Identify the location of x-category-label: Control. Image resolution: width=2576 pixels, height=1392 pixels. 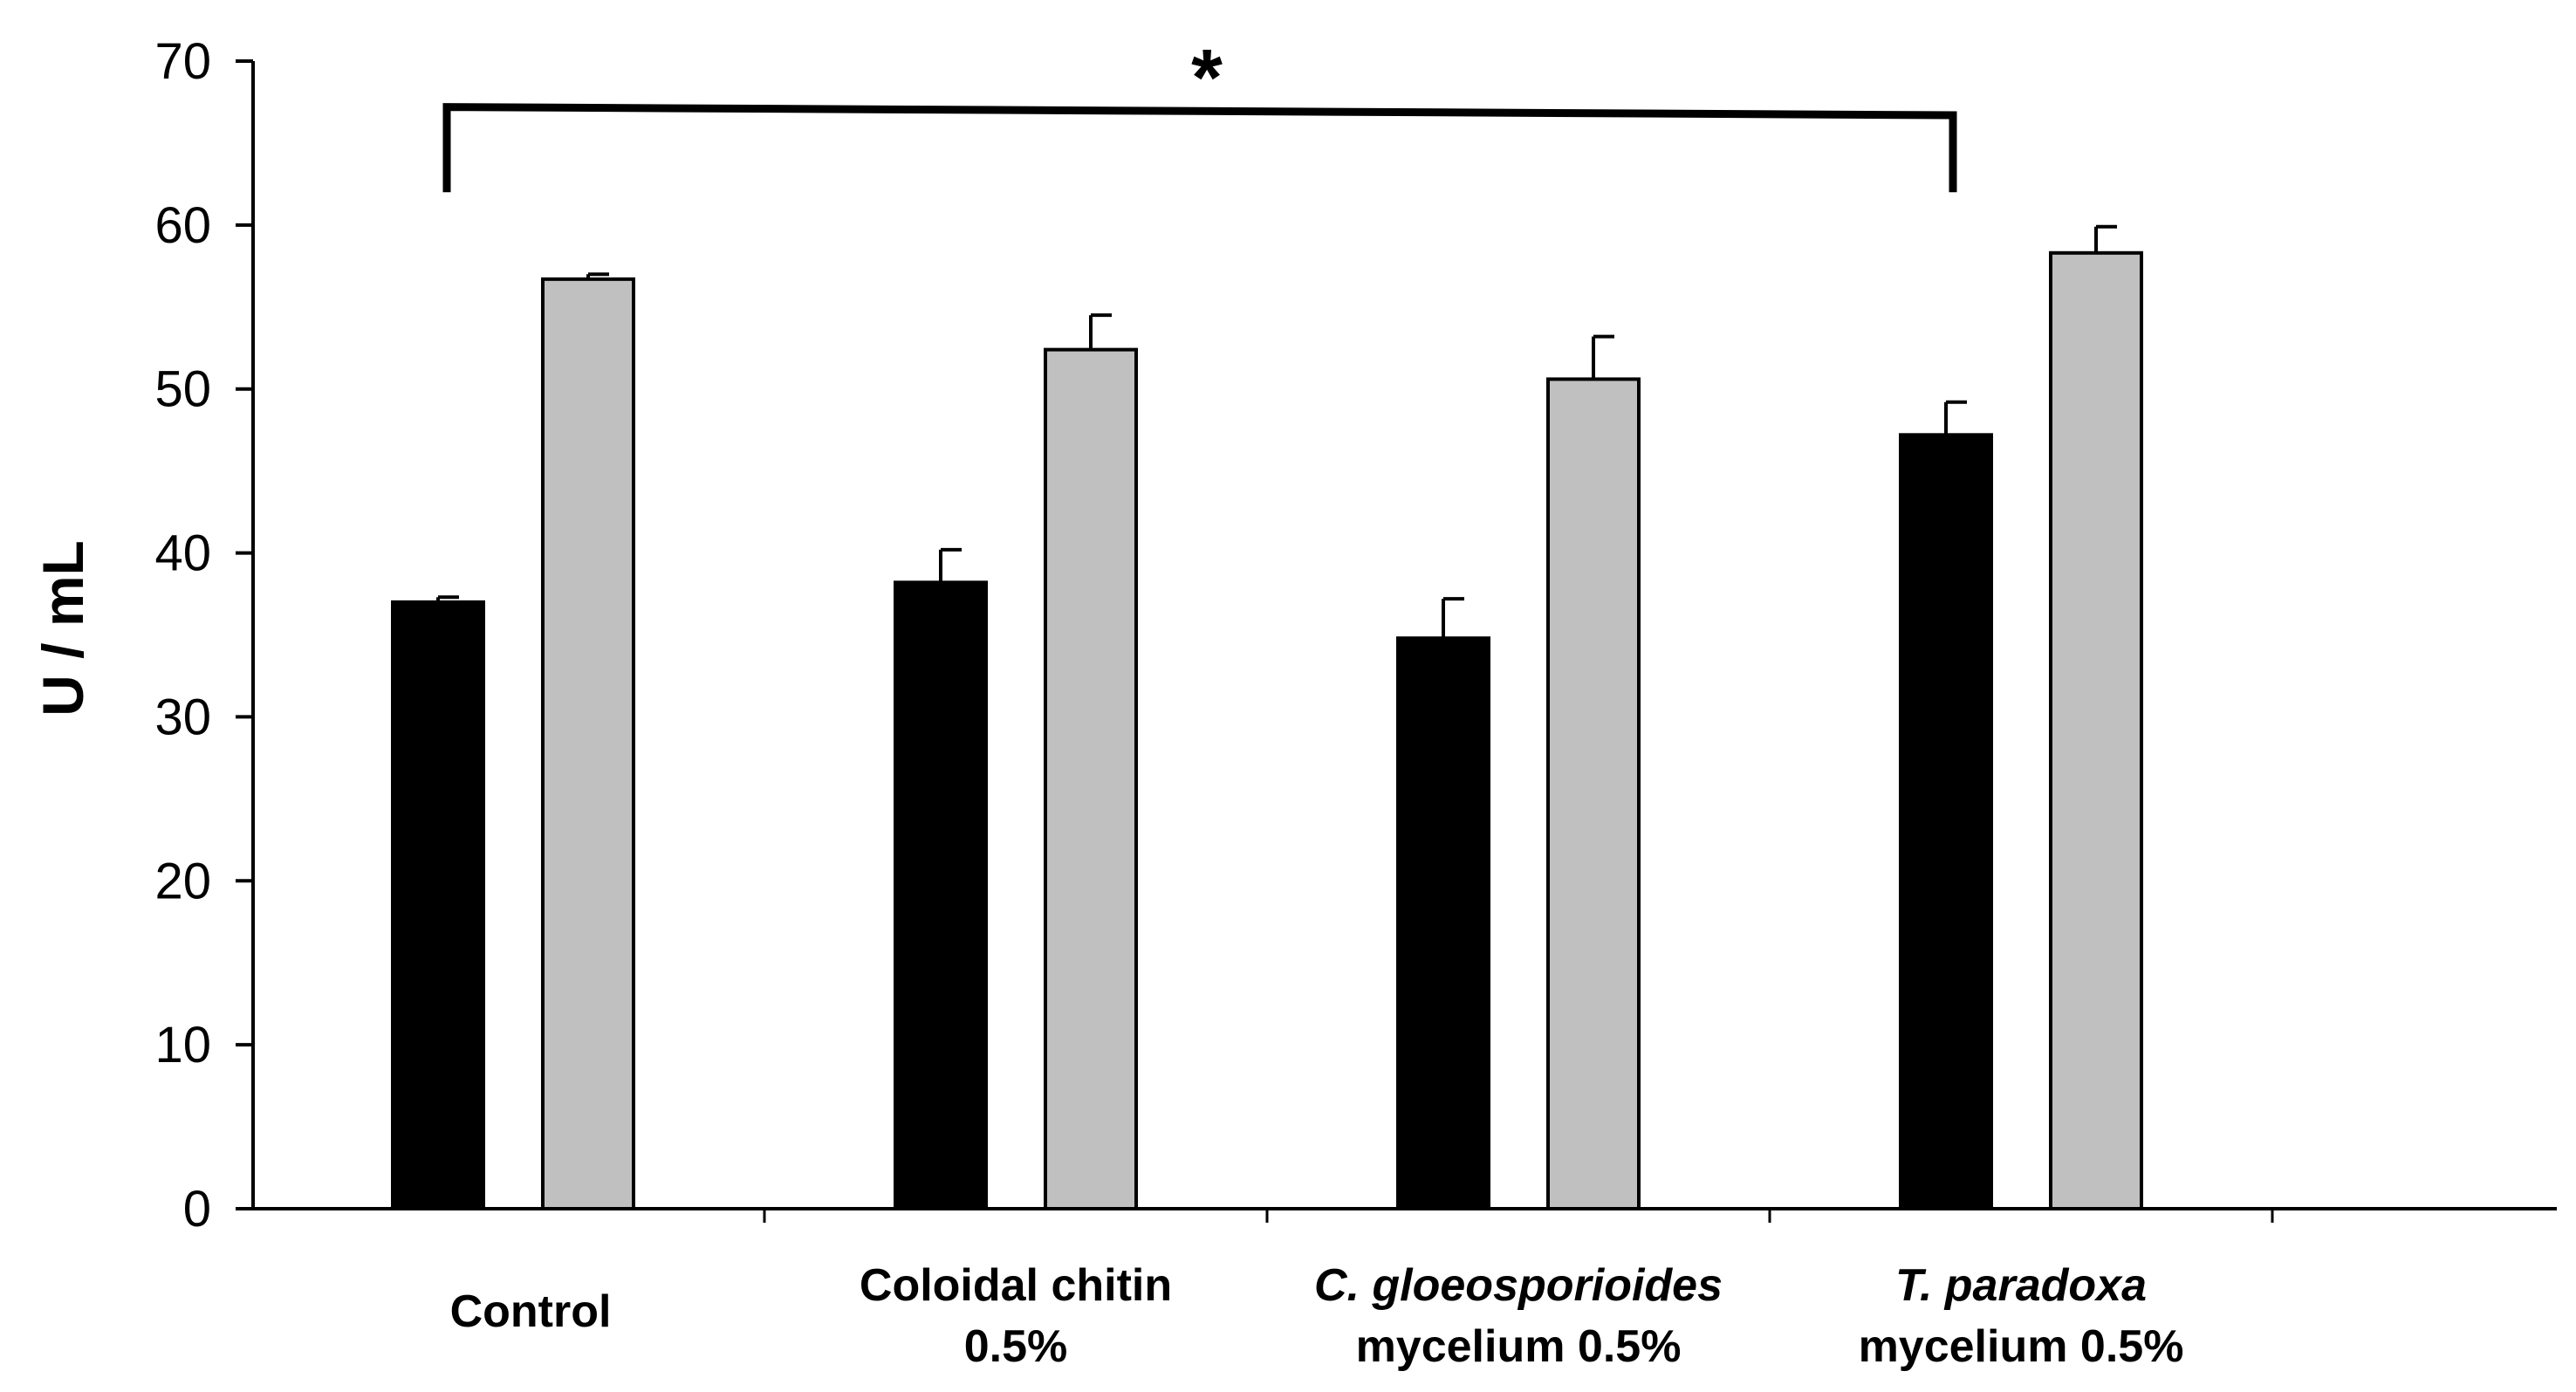
(531, 1311).